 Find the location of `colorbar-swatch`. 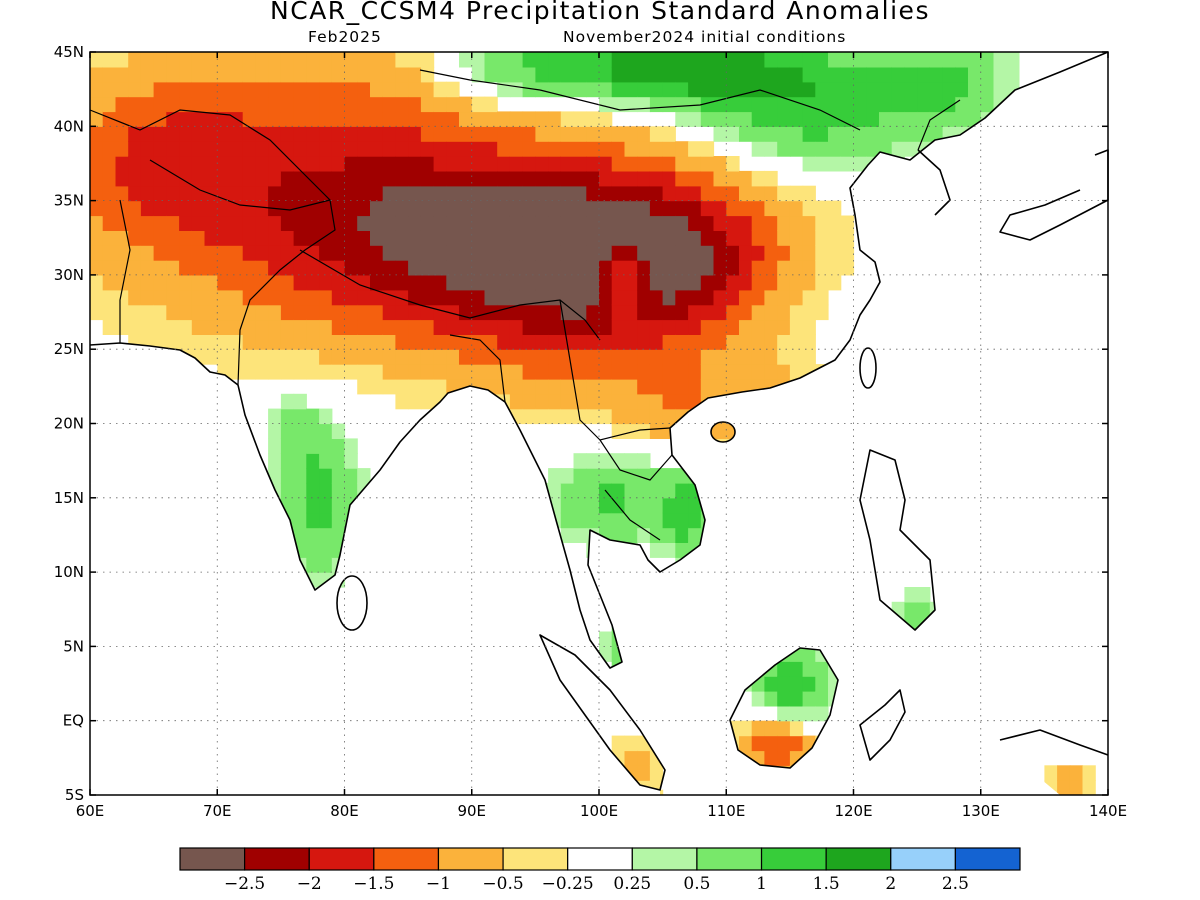

colorbar-swatch is located at coordinates (987, 859).